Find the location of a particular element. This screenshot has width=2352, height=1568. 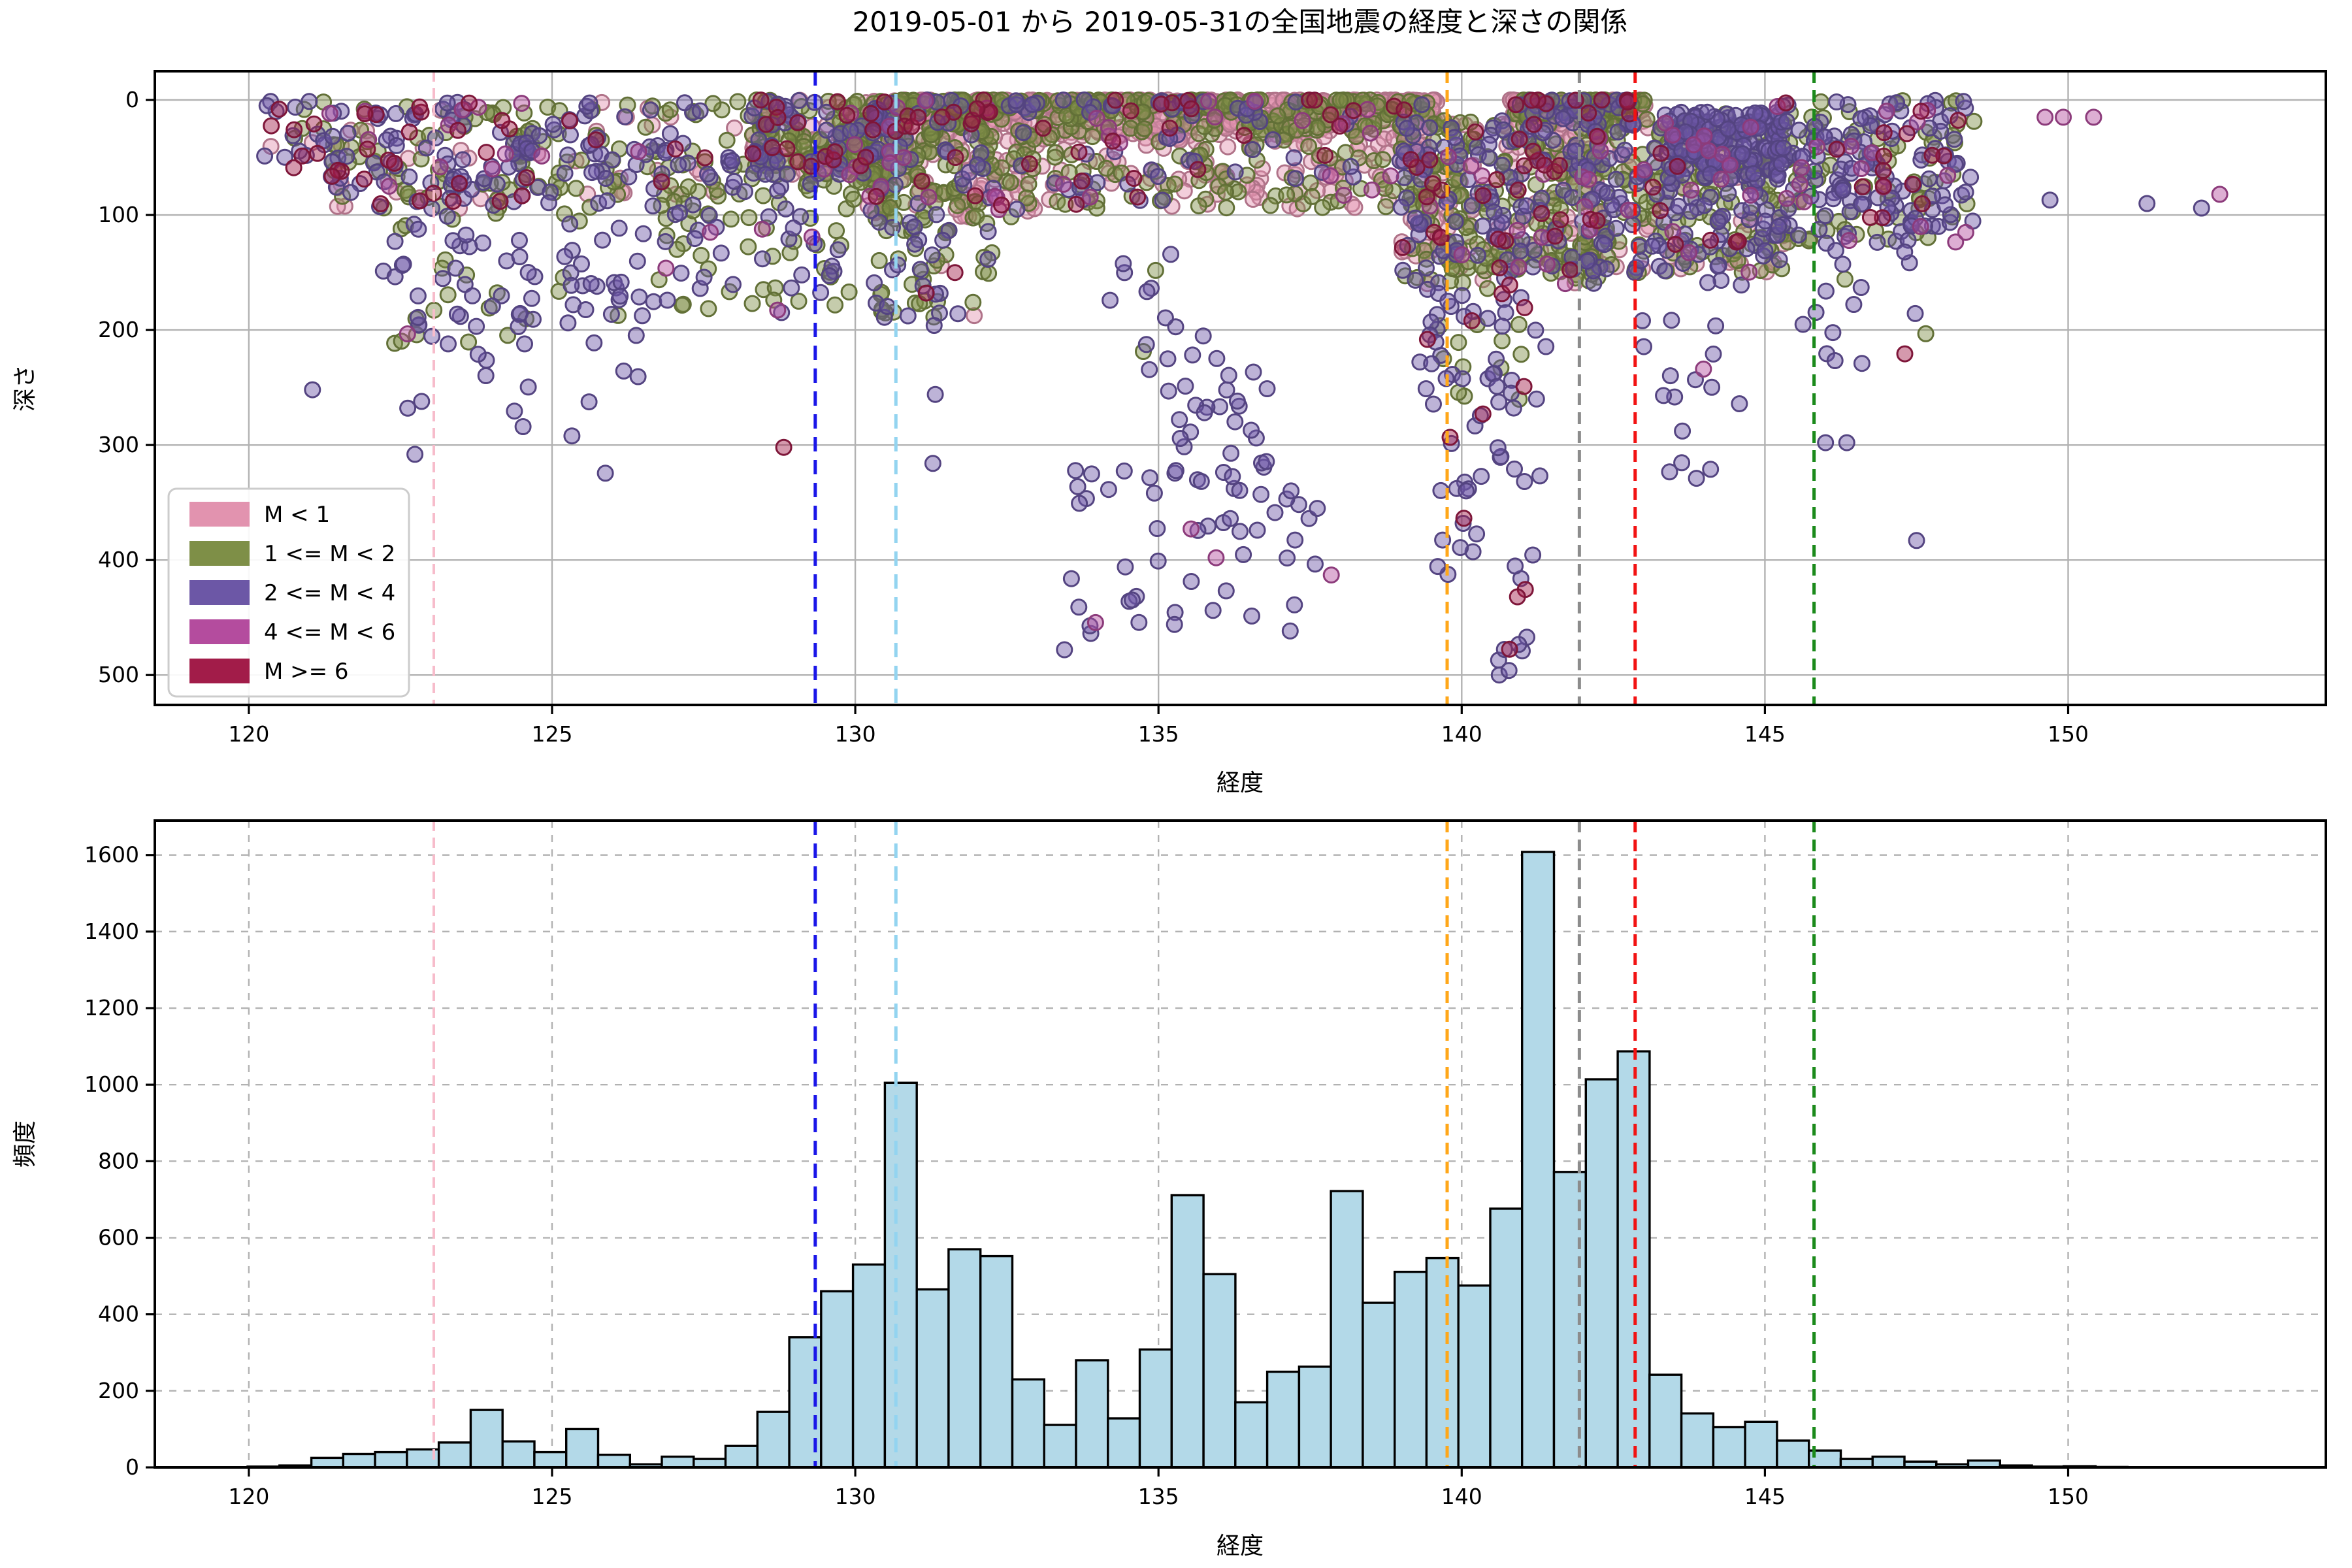

x-tick-label: 125 is located at coordinates (551, 734).